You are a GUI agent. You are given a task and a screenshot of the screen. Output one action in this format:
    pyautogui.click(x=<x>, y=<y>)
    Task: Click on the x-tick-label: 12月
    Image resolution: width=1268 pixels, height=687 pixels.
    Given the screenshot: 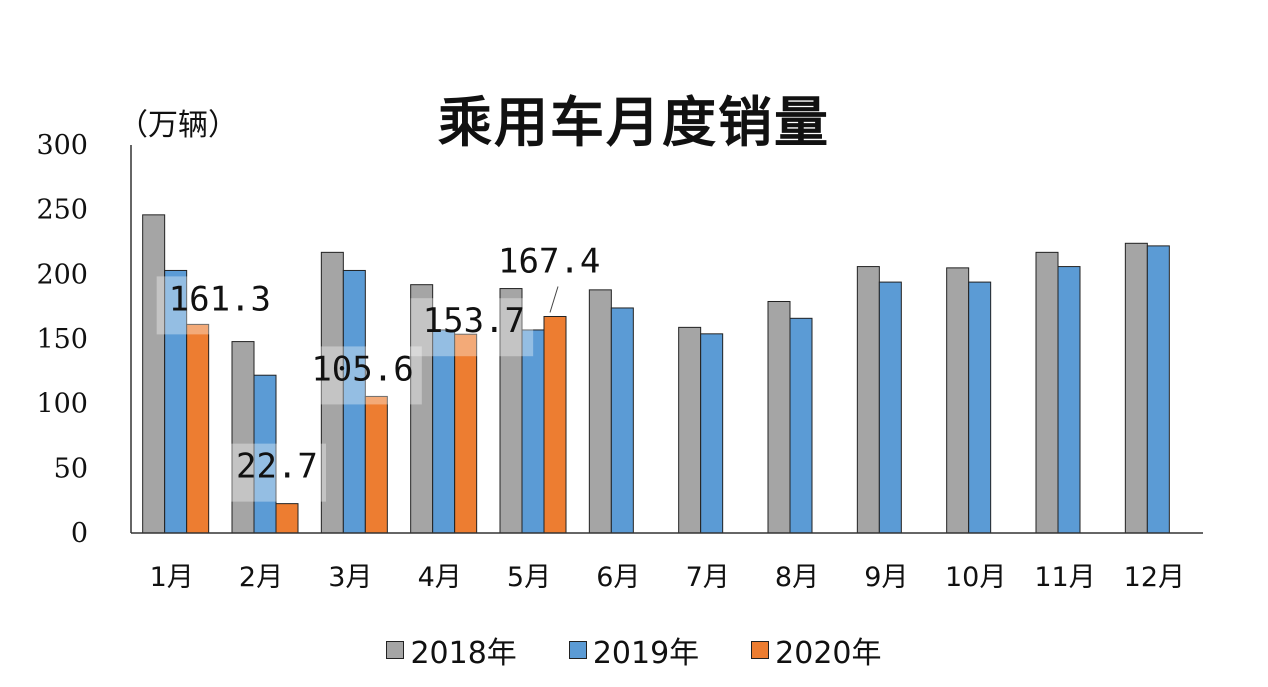 What is the action you would take?
    pyautogui.click(x=1154, y=577)
    